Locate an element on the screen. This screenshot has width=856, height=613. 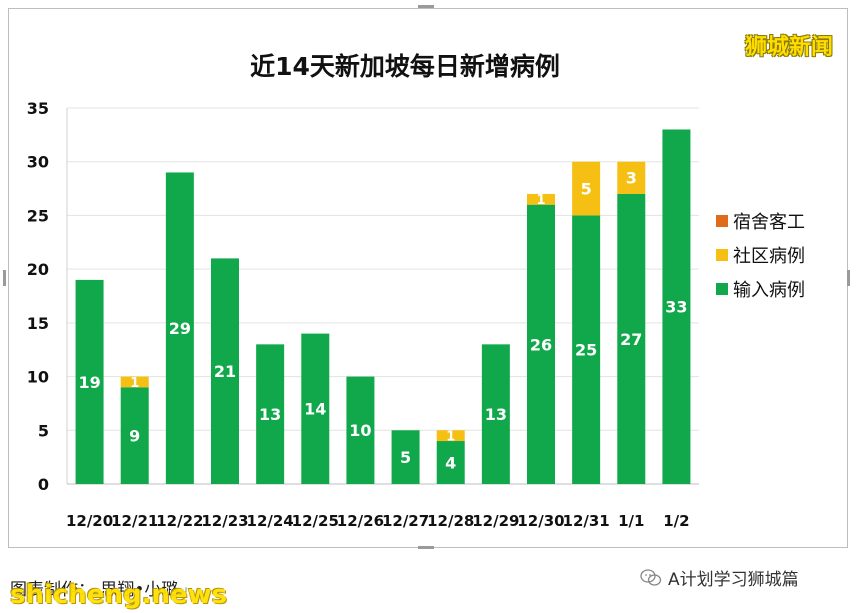
data-label: 26 is located at coordinates (541, 344).